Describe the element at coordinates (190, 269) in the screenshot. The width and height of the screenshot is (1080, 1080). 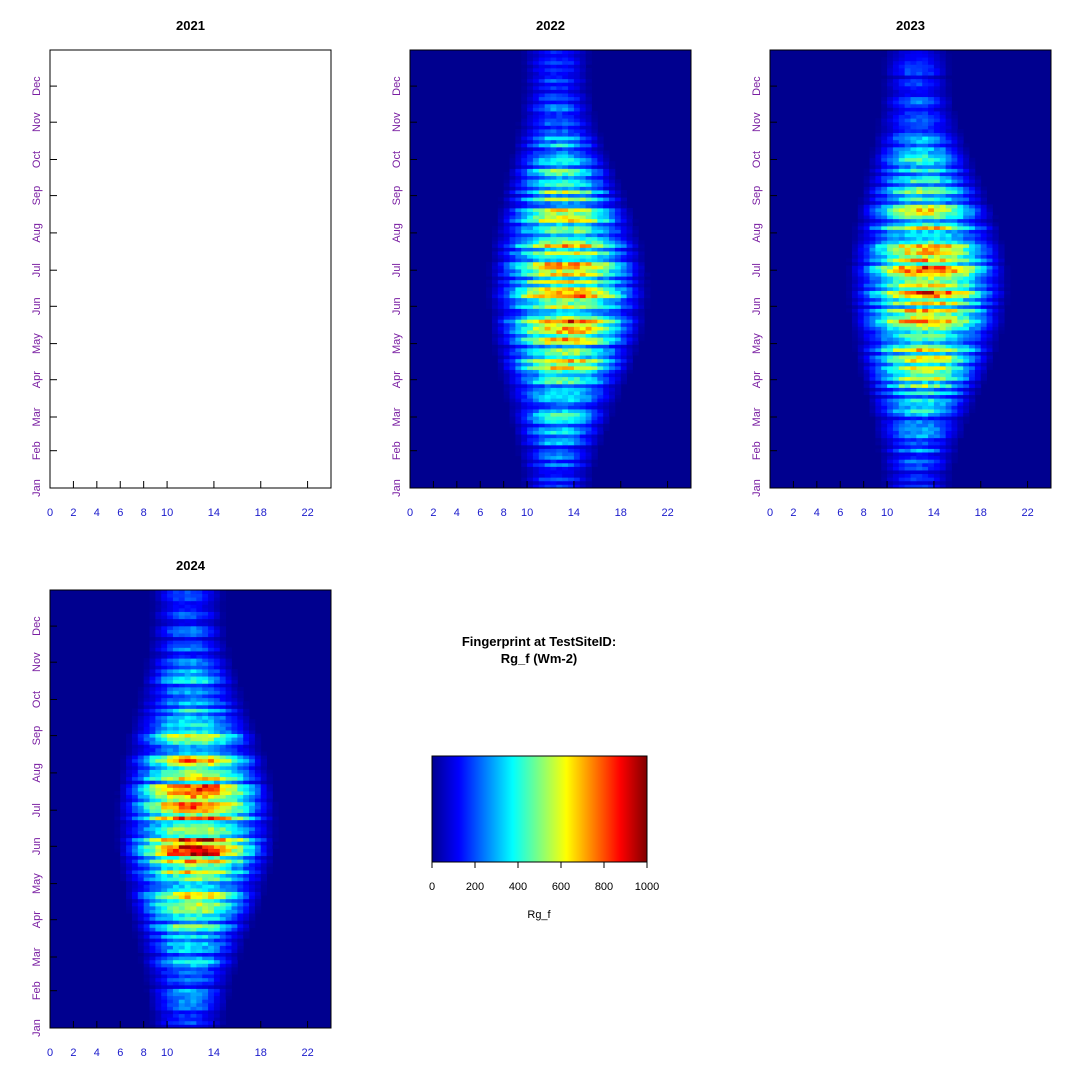
I see `plot-frame` at that location.